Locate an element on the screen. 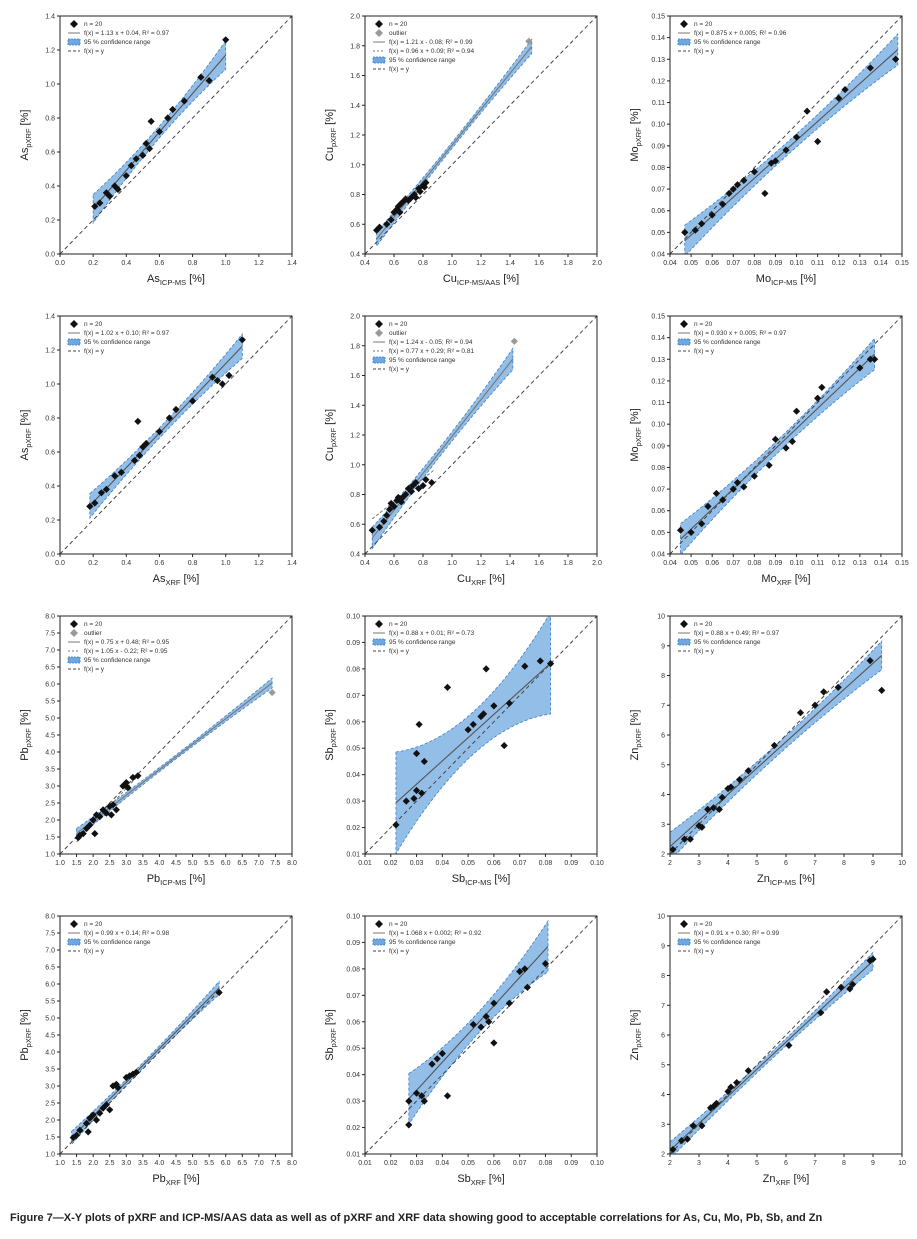 The image size is (917, 1239). legend-outlier-symbol is located at coordinates (379, 33).